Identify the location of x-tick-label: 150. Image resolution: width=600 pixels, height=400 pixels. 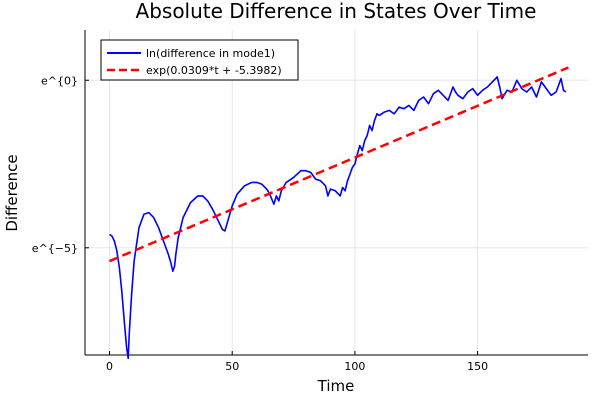
(477, 366).